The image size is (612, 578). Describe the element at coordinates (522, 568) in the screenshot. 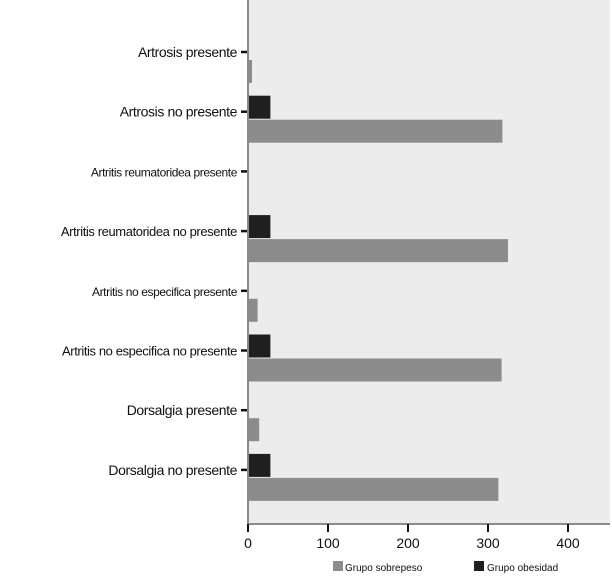

I see `legend-label-obesidad: Grupo obesidad` at that location.